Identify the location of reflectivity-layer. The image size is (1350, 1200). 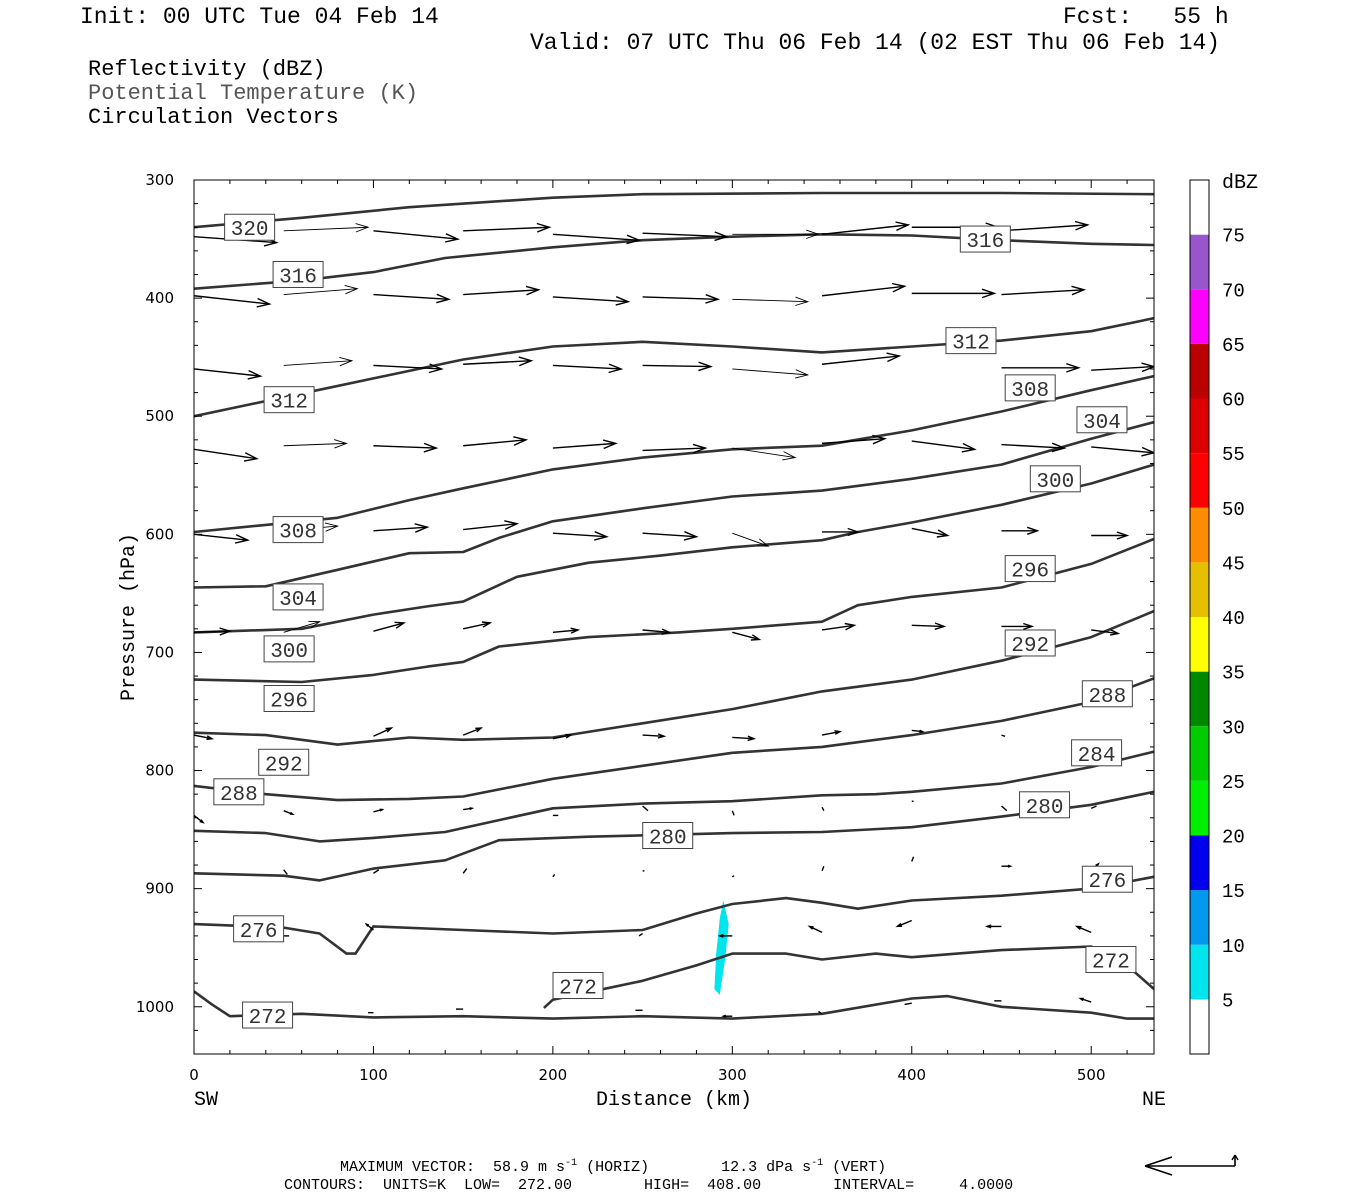
(721, 947).